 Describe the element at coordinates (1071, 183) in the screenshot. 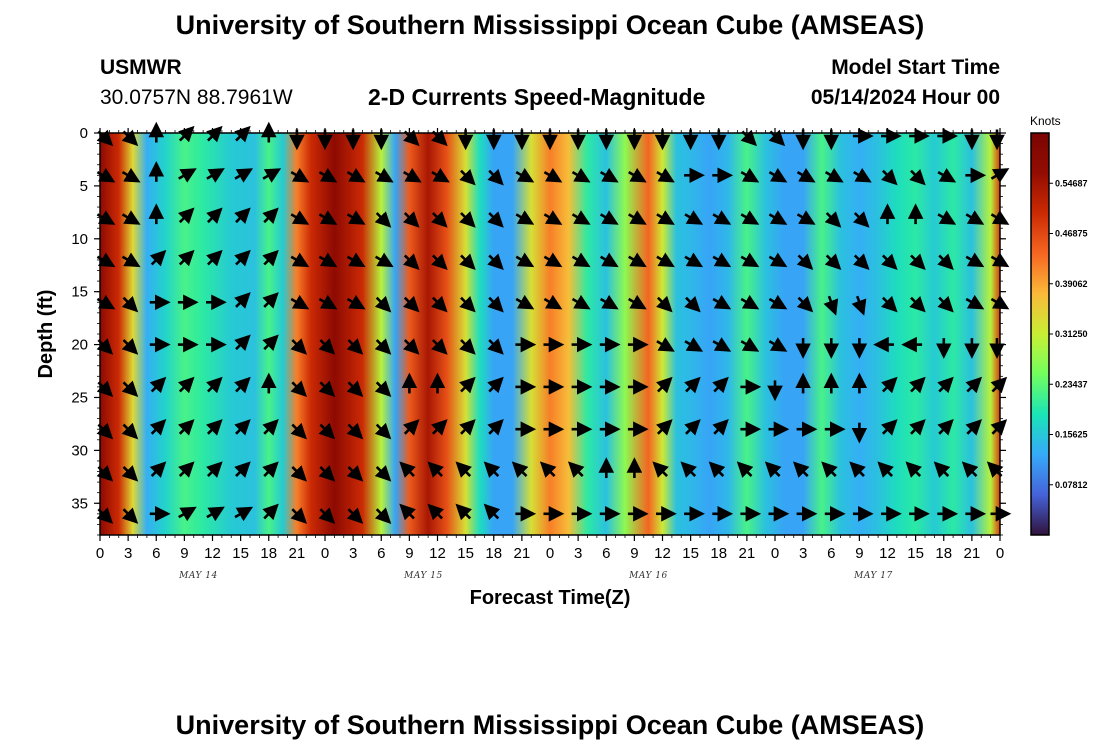

I see `colorbar-tick-label: 0.54687` at that location.